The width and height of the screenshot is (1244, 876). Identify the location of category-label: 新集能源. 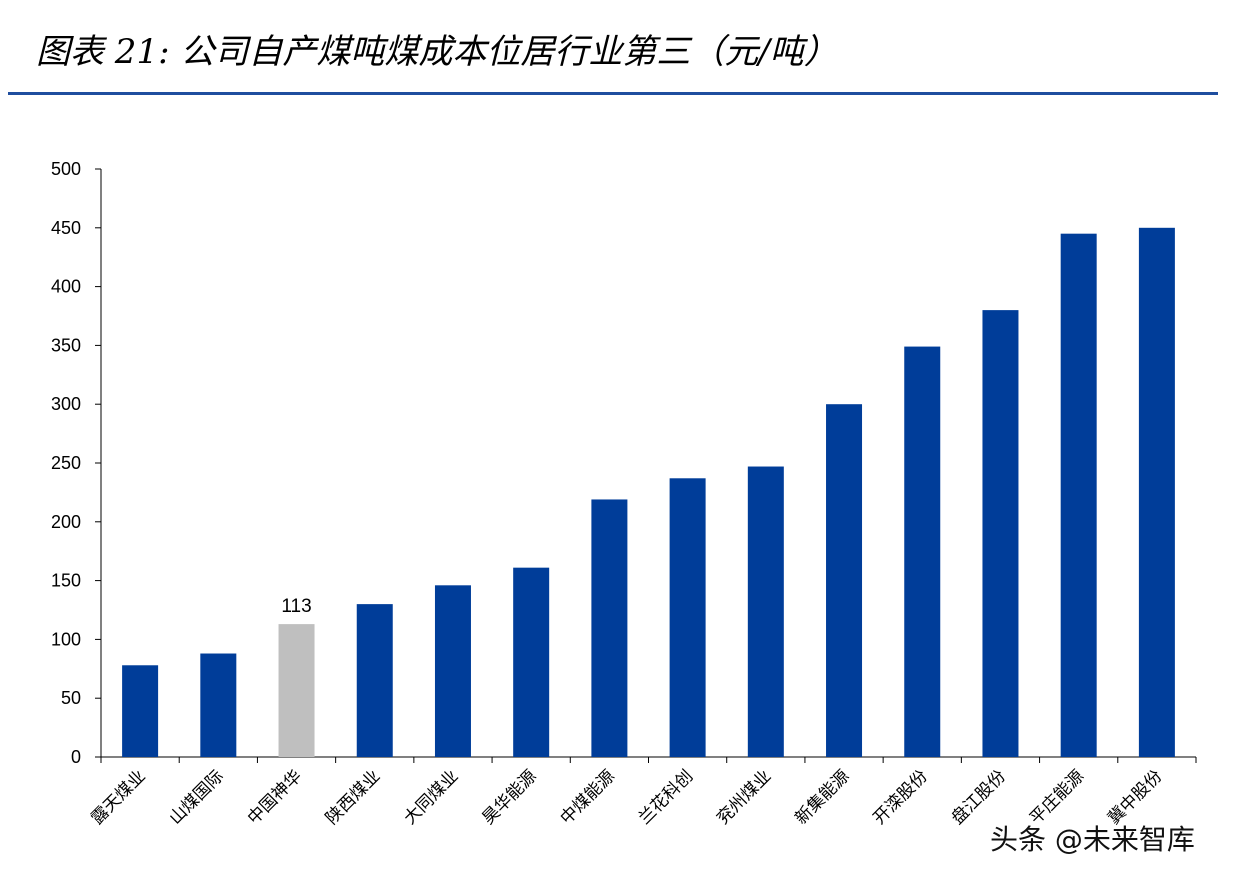
(822, 797).